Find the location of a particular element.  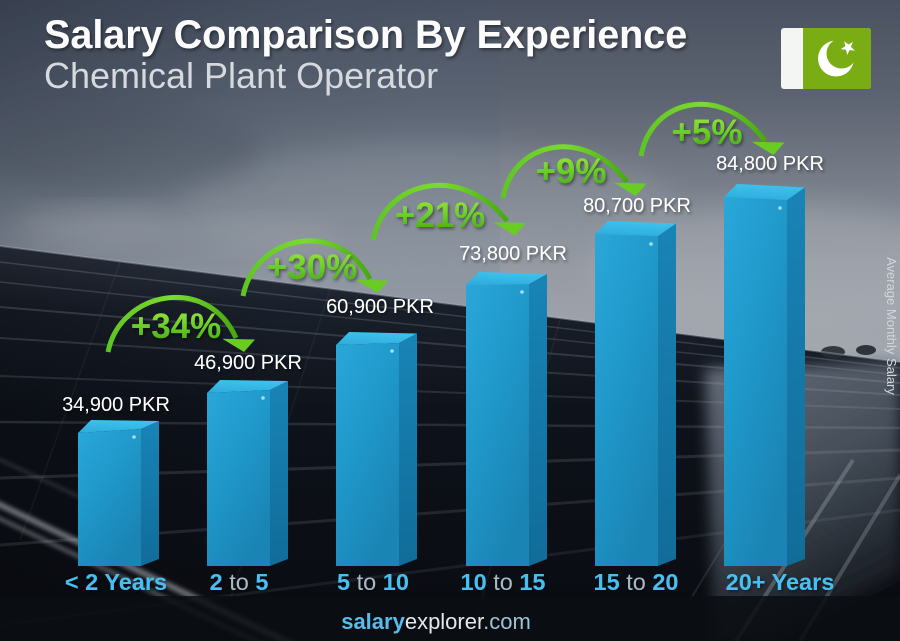

svg-text: +5% is located at coordinates (706, 132).